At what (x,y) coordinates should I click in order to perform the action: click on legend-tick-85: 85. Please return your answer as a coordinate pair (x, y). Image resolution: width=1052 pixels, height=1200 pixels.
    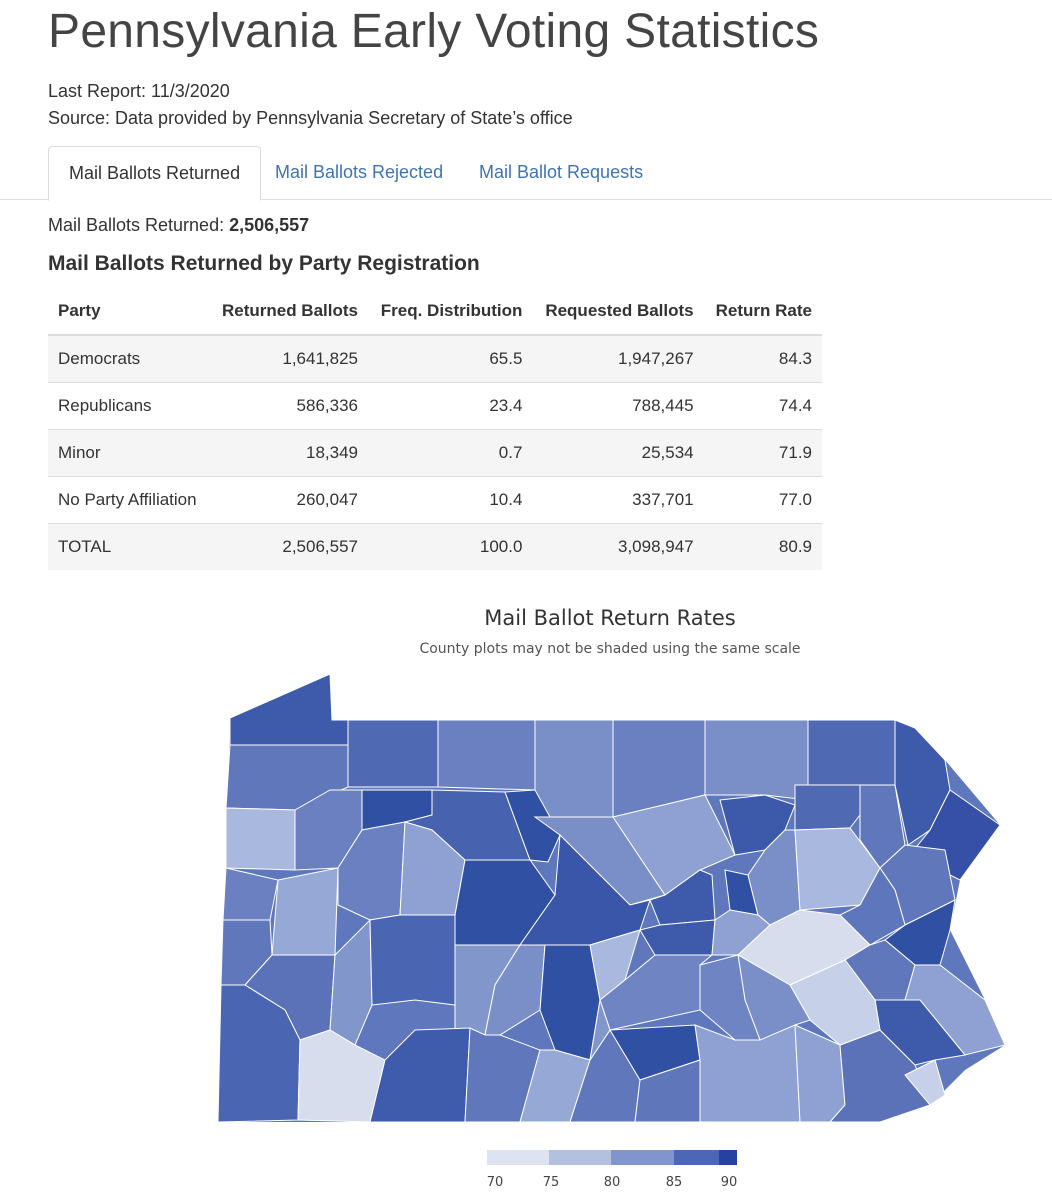
    Looking at the image, I should click on (674, 1182).